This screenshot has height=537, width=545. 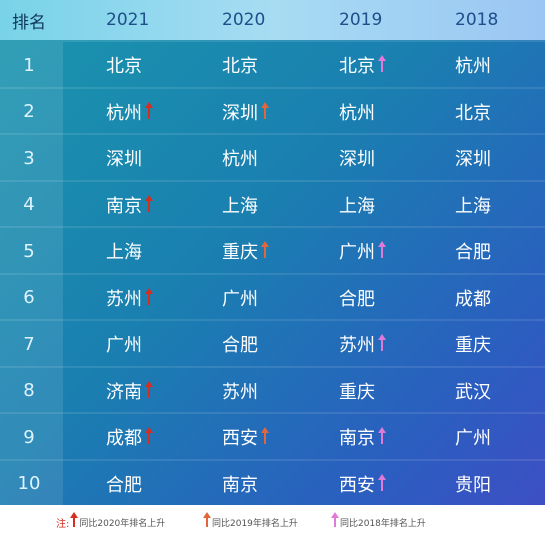 What do you see at coordinates (272, 250) in the screenshot?
I see `table-row: 5 上海 重庆 广州 合肥` at bounding box center [272, 250].